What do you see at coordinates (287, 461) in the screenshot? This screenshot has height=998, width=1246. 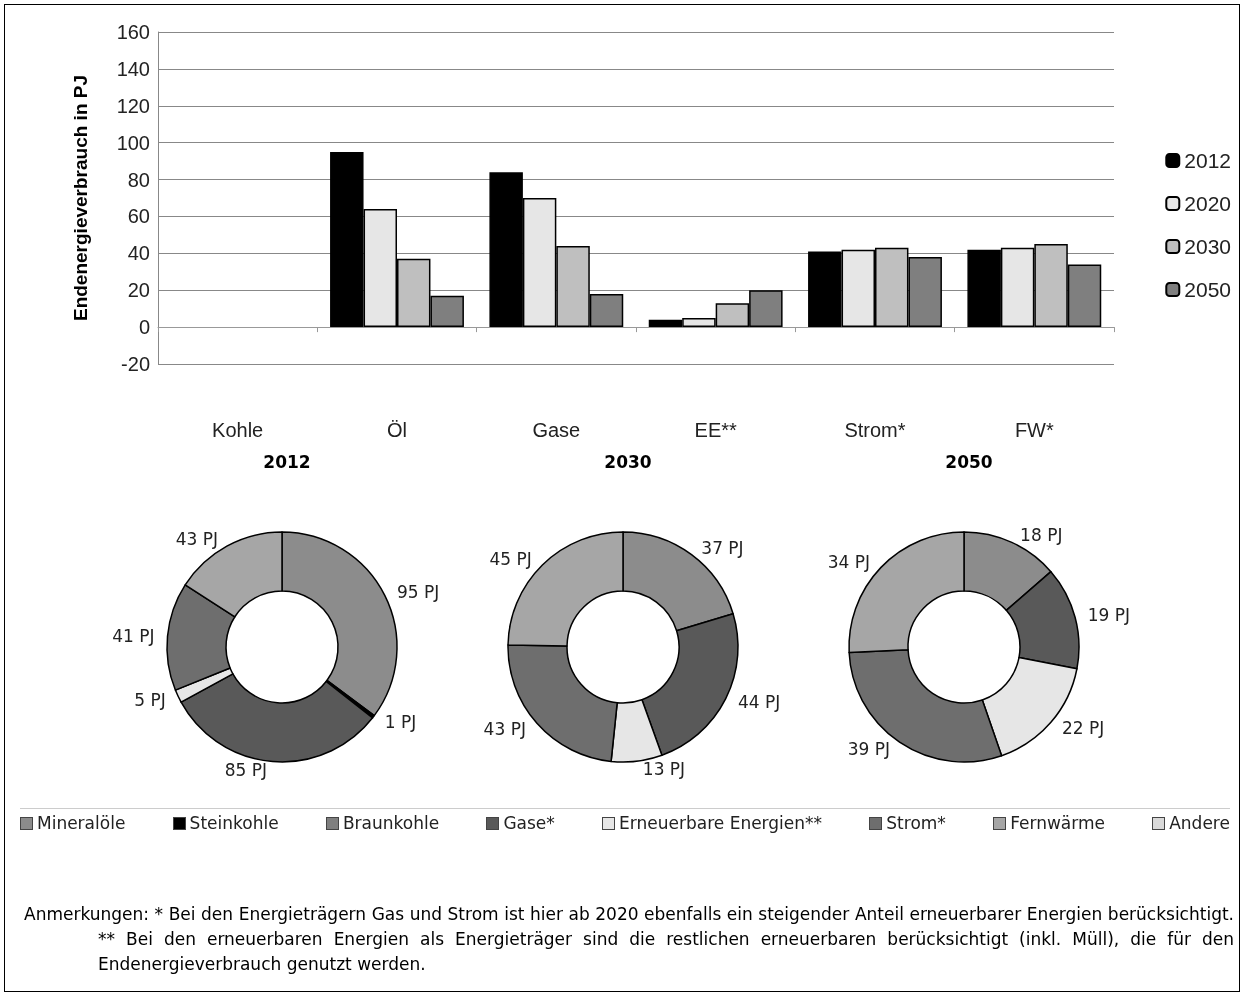 I see `slice-label: 2012` at bounding box center [287, 461].